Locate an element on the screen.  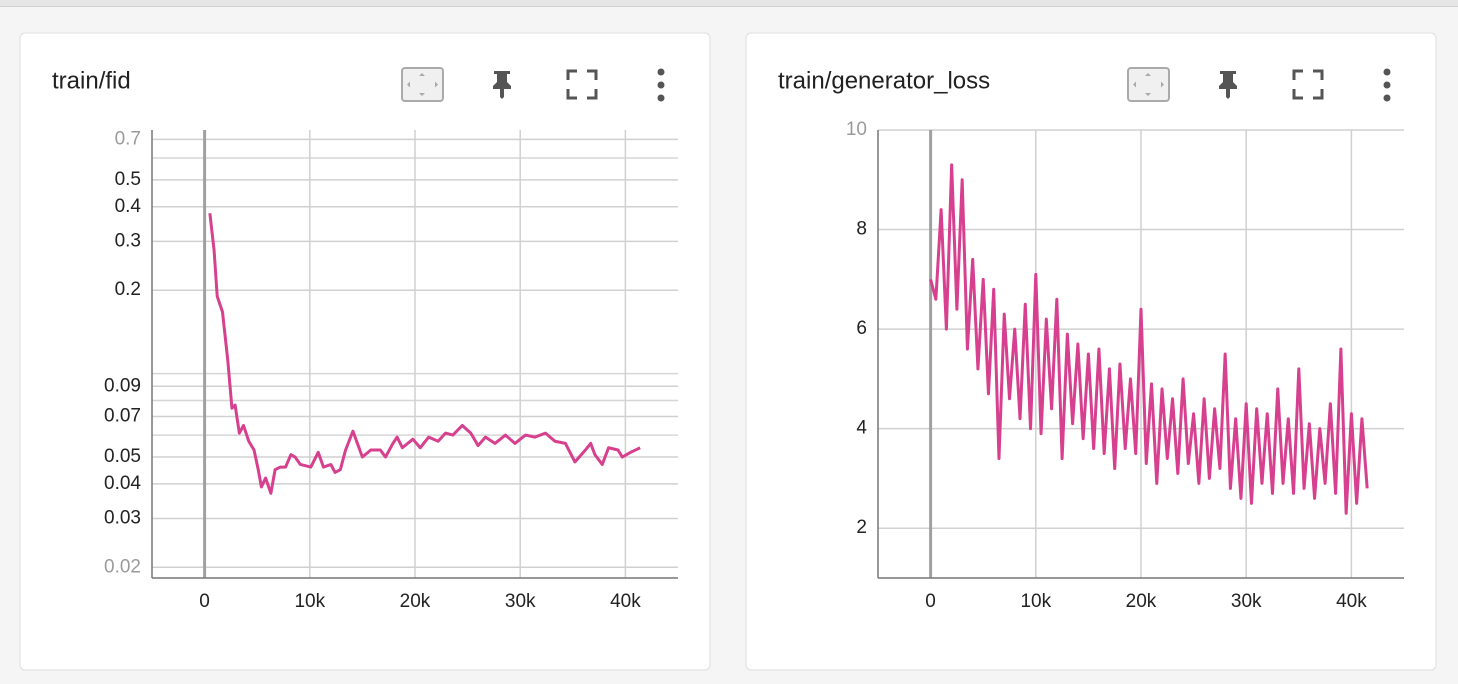
top-bar-shadow is located at coordinates (729, 6).